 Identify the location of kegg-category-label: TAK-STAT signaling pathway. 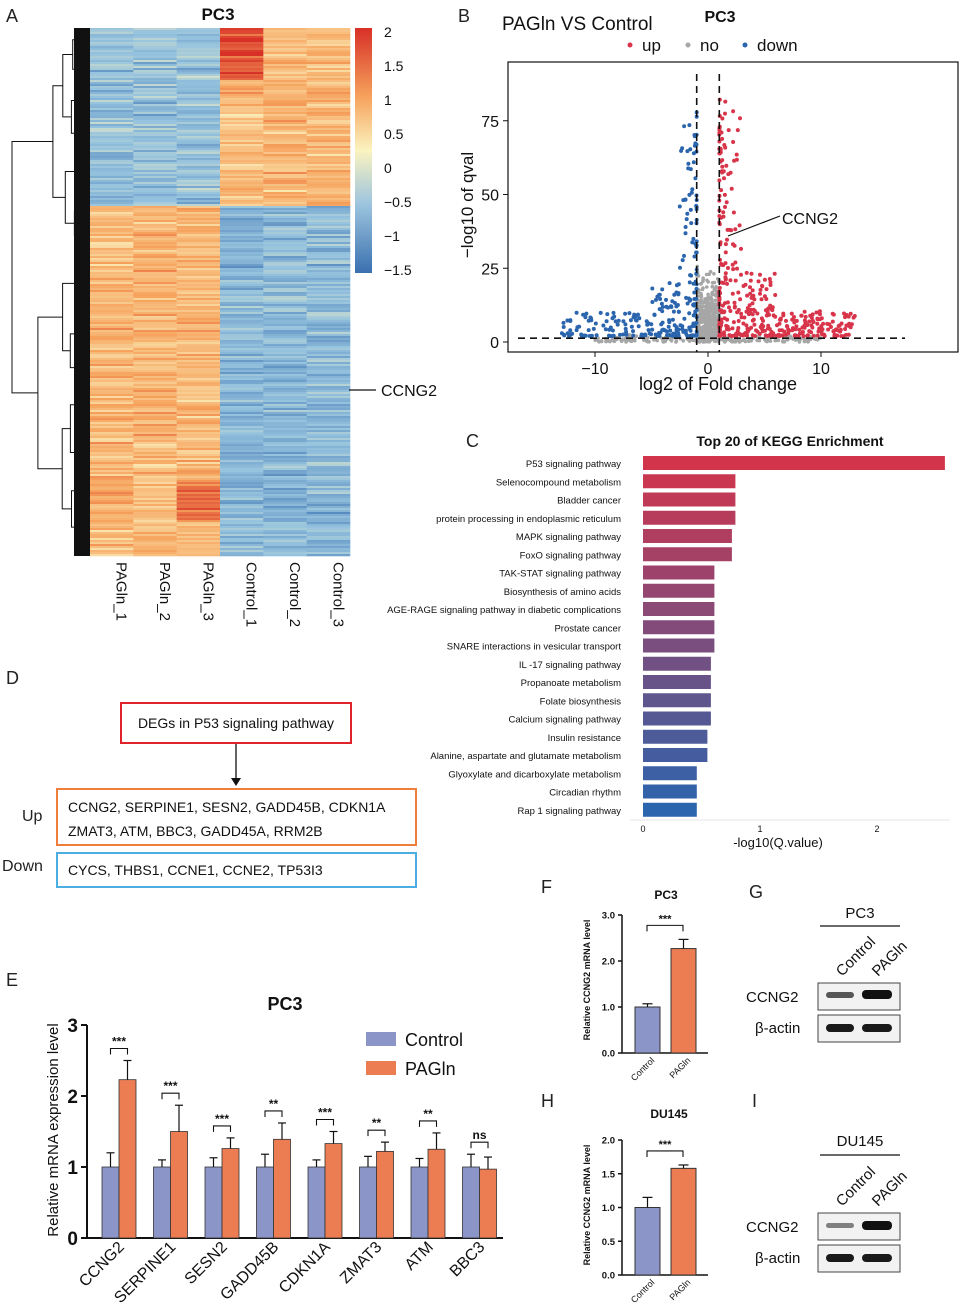
(560, 574).